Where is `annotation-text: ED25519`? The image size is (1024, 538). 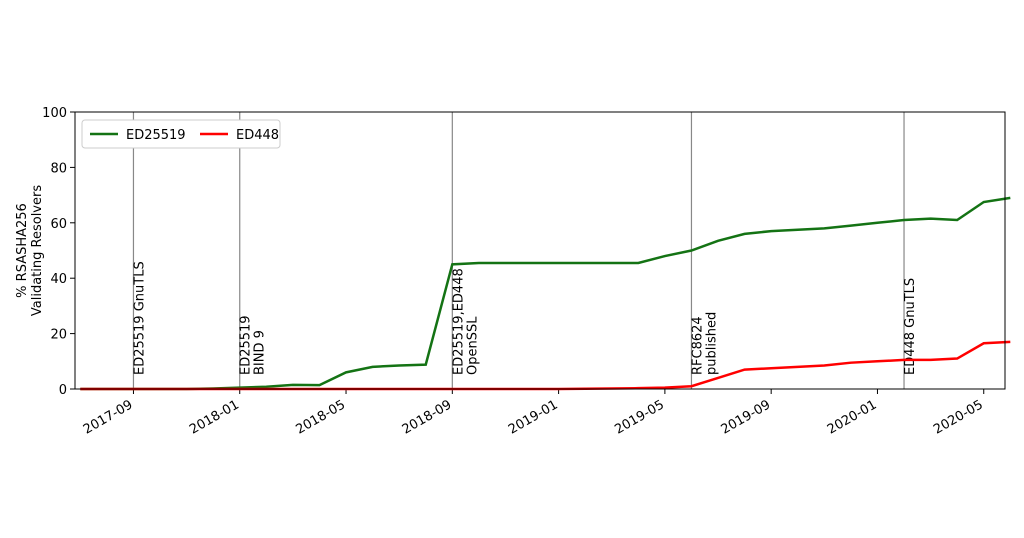 annotation-text: ED25519 is located at coordinates (246, 345).